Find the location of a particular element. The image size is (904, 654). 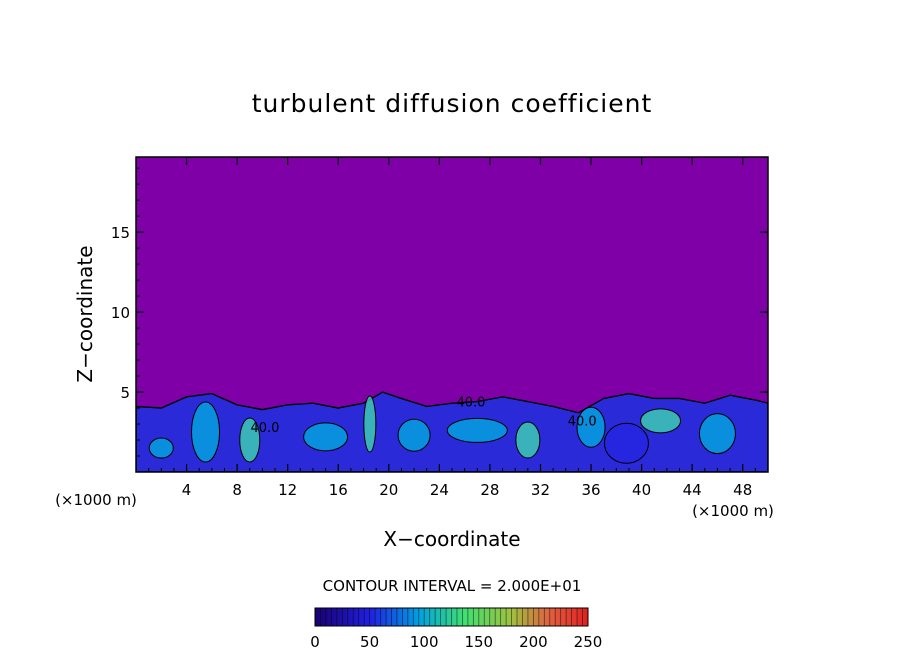

x-tick-label: 48 is located at coordinates (742, 490).